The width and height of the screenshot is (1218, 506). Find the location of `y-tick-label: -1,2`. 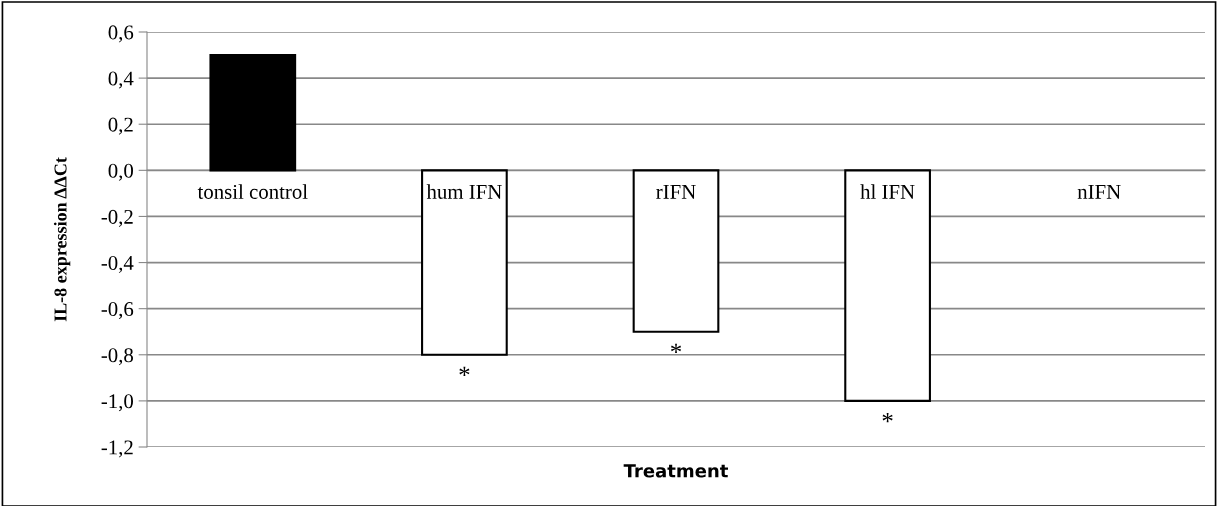

y-tick-label: -1,2 is located at coordinates (117, 449).